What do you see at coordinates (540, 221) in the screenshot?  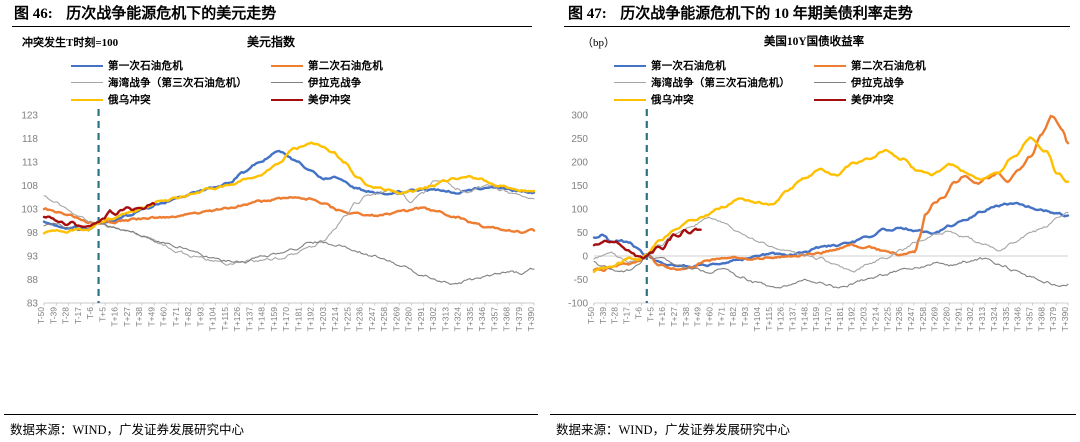 I see `panel-divider` at bounding box center [540, 221].